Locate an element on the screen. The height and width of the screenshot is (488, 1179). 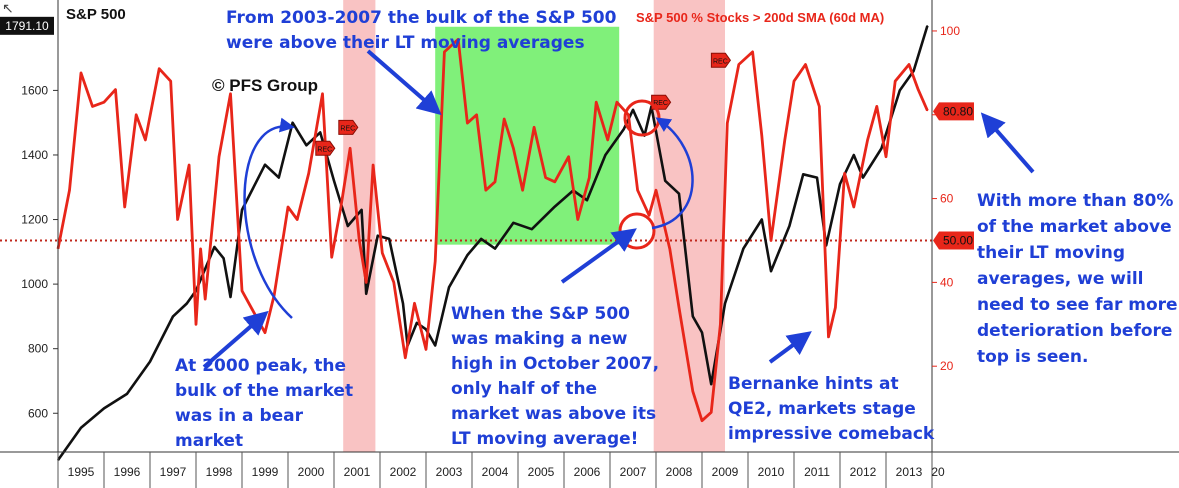
left-chart-title: S&P 500 is located at coordinates (96, 14).